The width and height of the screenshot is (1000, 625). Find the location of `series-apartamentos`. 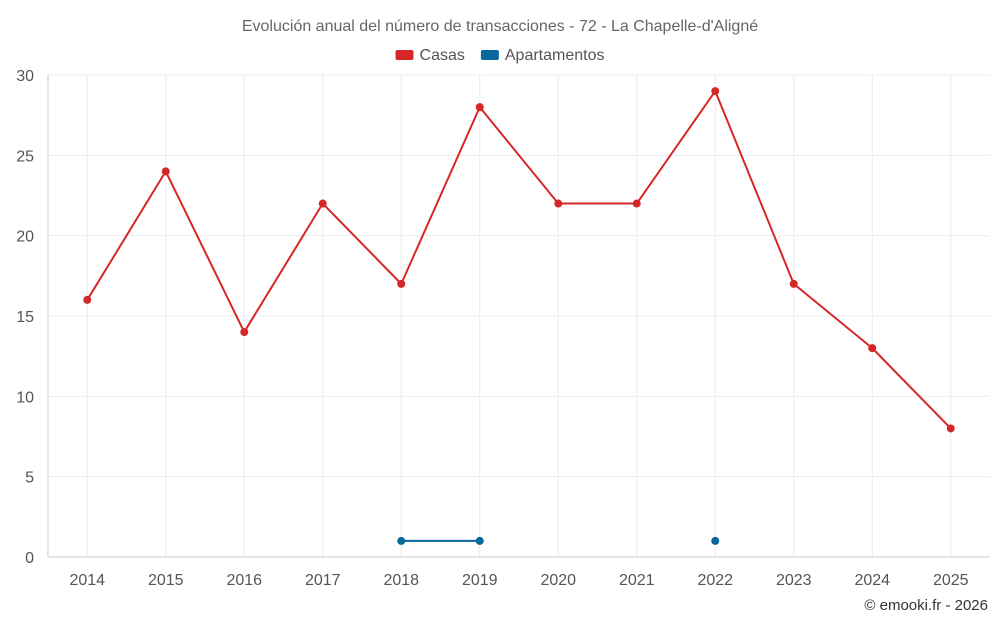

series-apartamentos is located at coordinates (558, 540).